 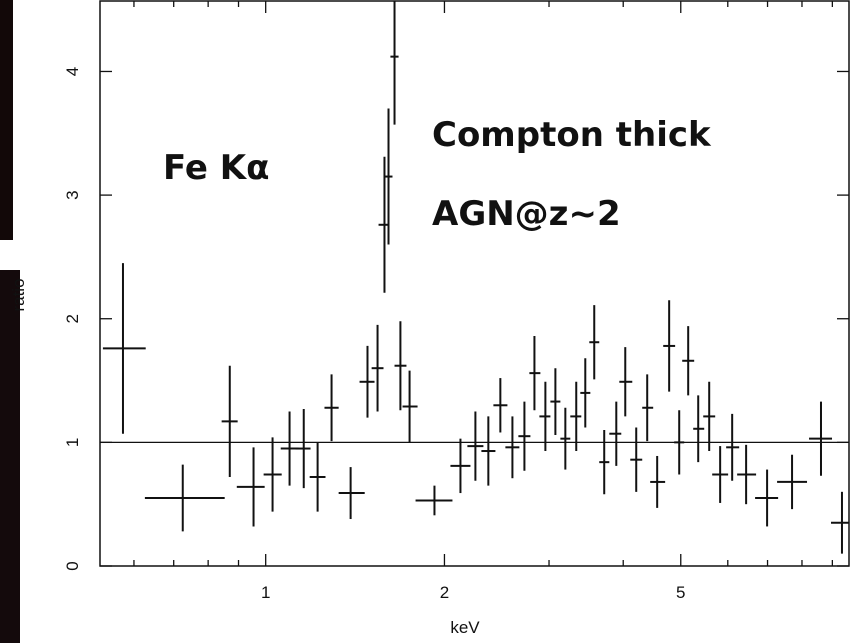 What do you see at coordinates (265, 592) in the screenshot?
I see `x-tick-label: 1` at bounding box center [265, 592].